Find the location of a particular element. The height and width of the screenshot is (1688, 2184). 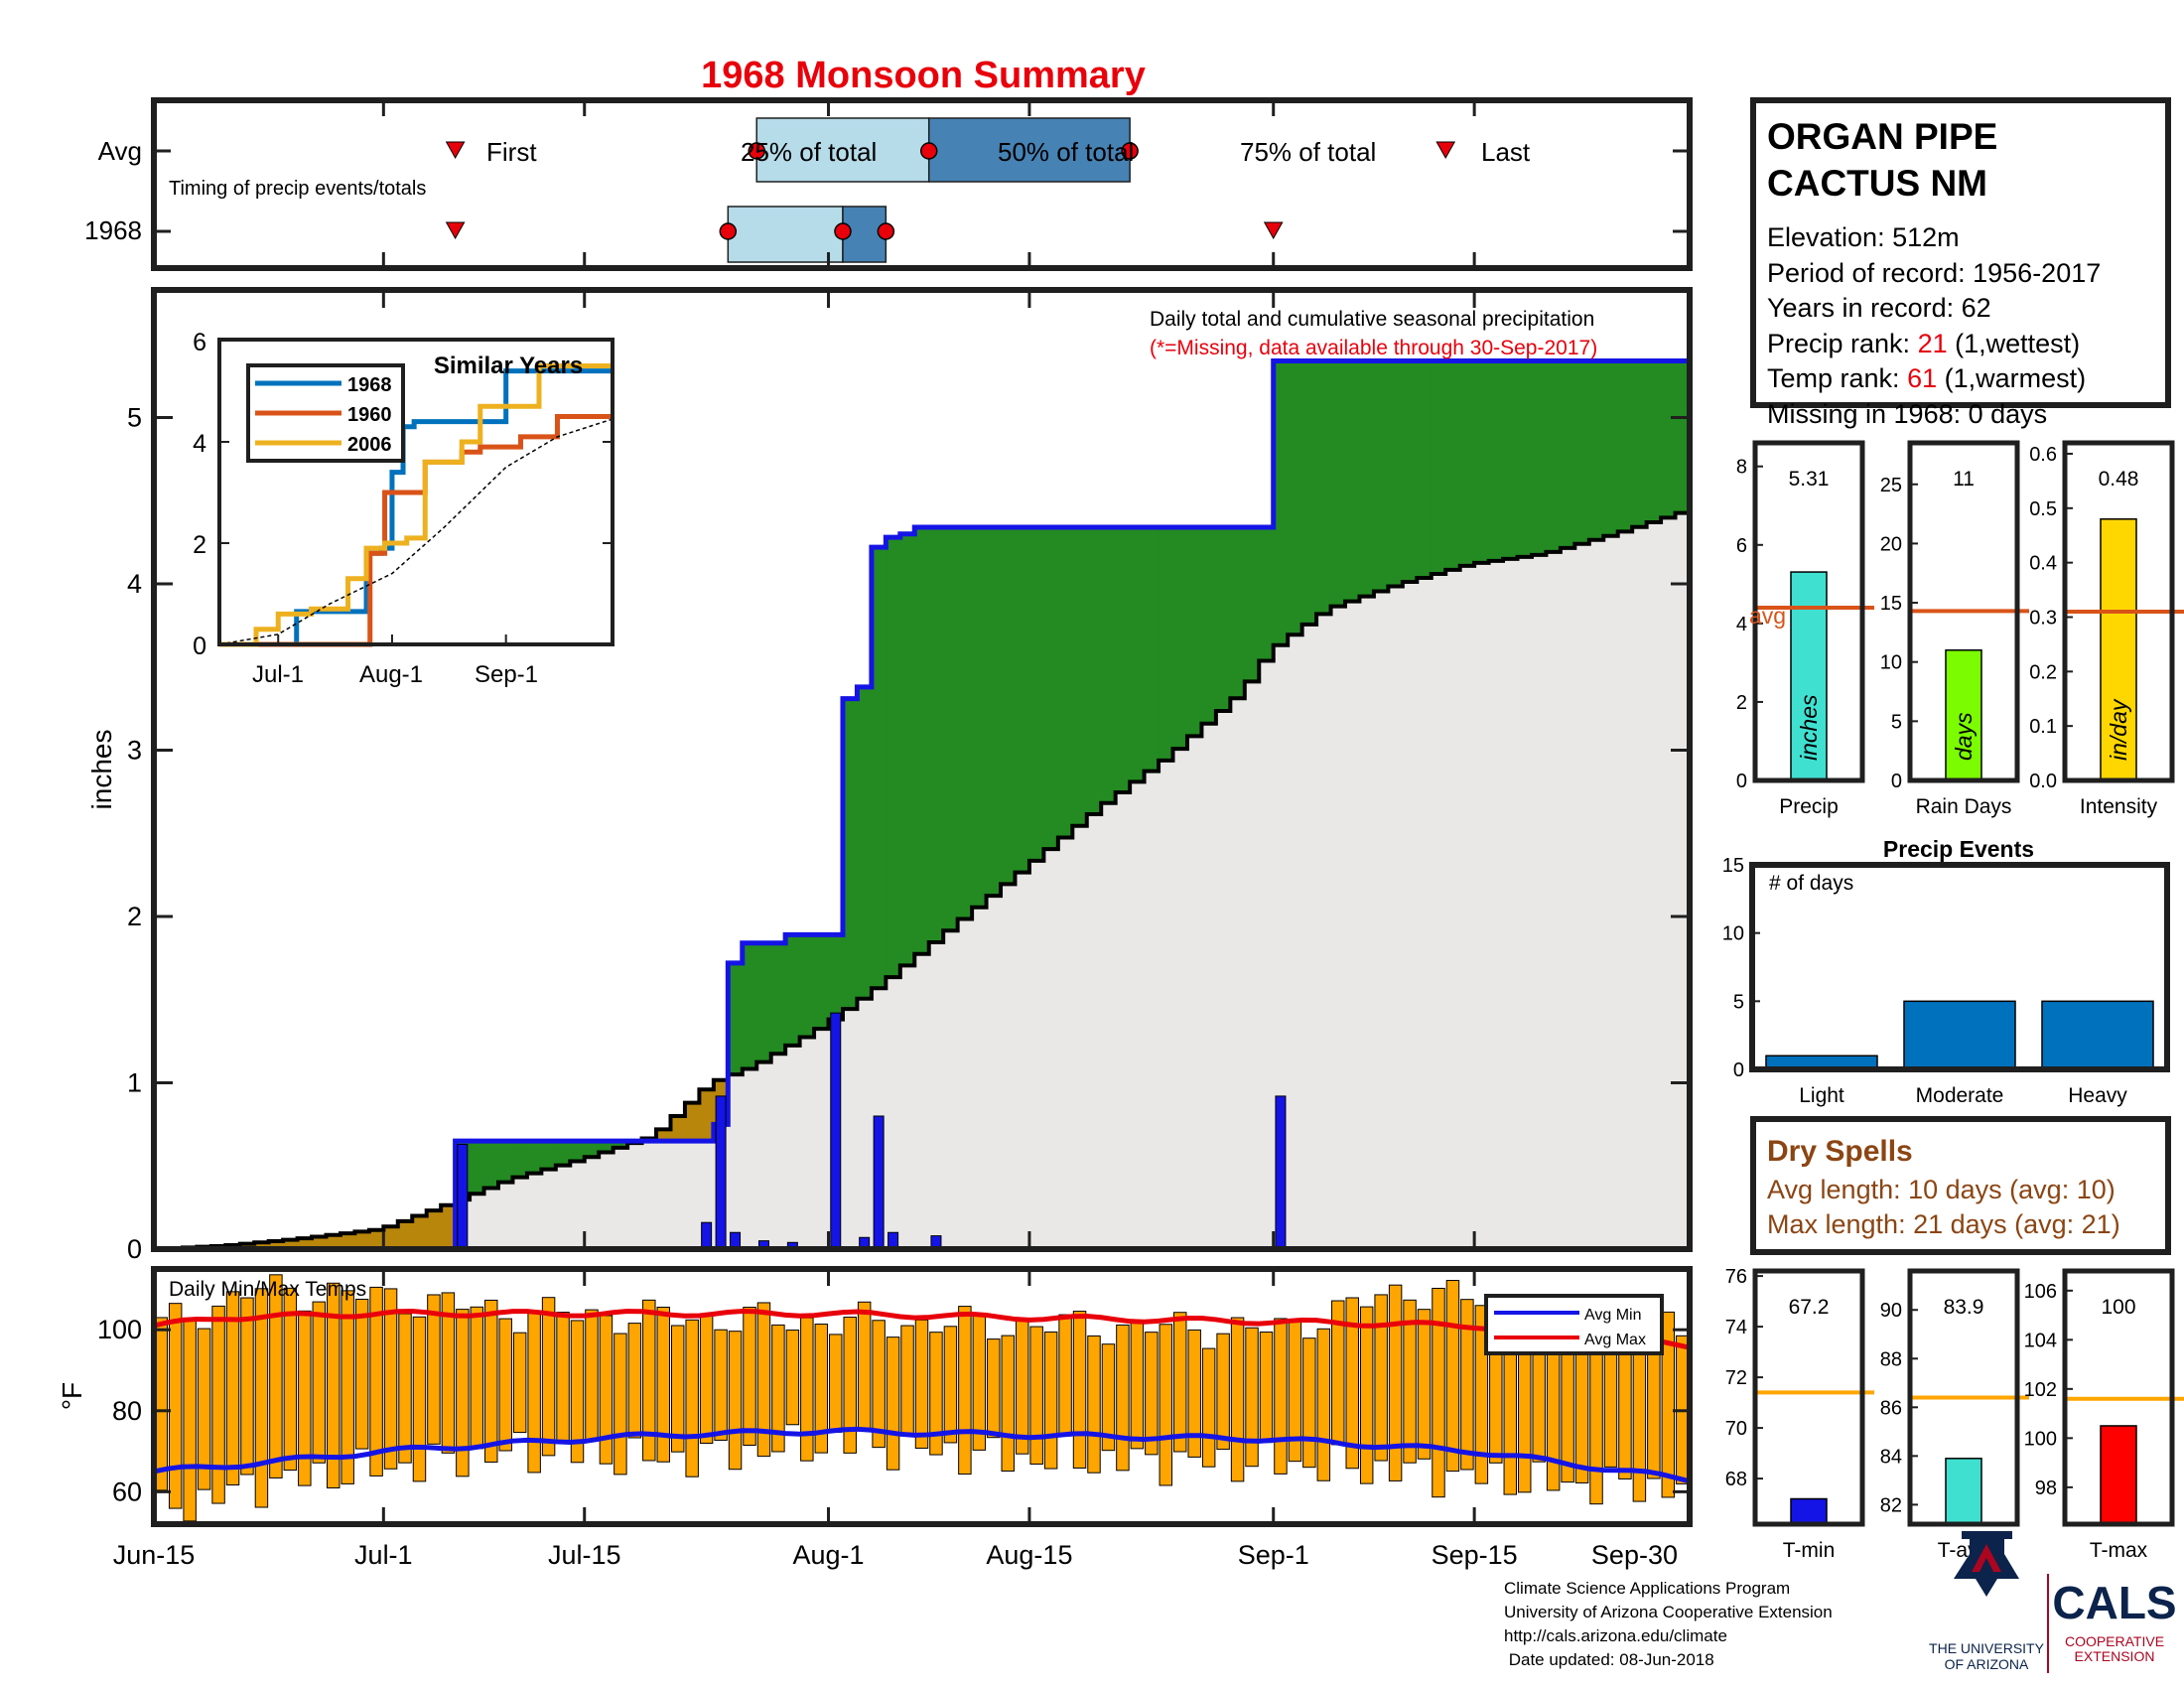

footer-line-1: Climate Science Applications Program is located at coordinates (1647, 1588).